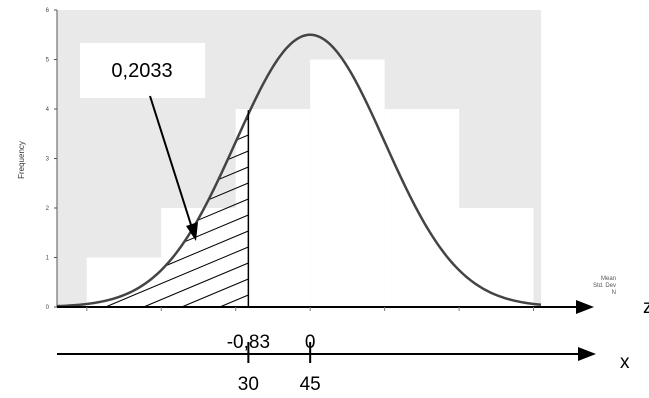 Image resolution: width=649 pixels, height=398 pixels. Describe the element at coordinates (21, 160) in the screenshot. I see `y-axis-label: Frequency` at that location.